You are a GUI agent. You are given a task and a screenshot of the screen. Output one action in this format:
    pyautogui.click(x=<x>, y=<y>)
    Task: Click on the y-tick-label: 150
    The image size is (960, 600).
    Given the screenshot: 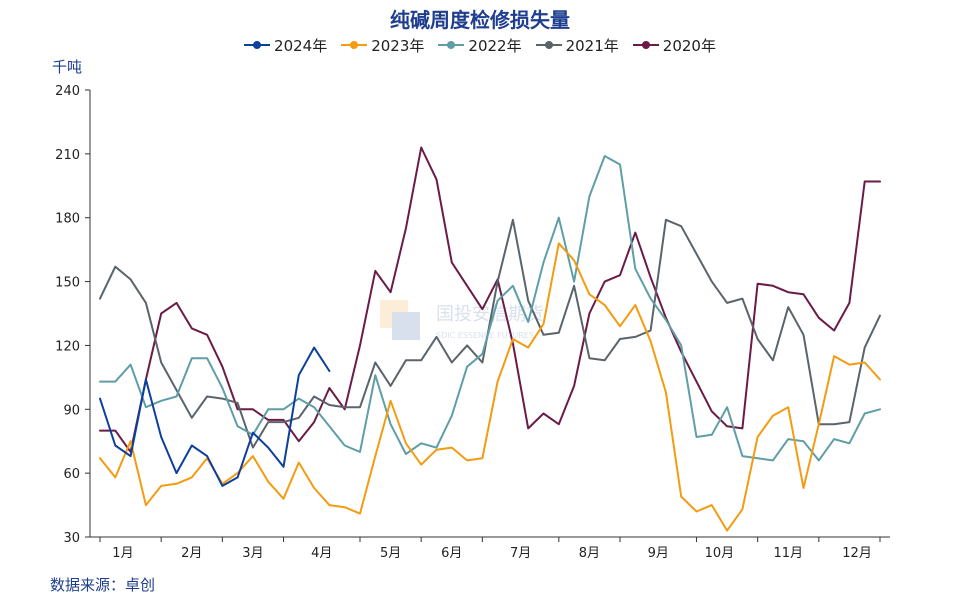 What is the action you would take?
    pyautogui.click(x=67, y=283)
    